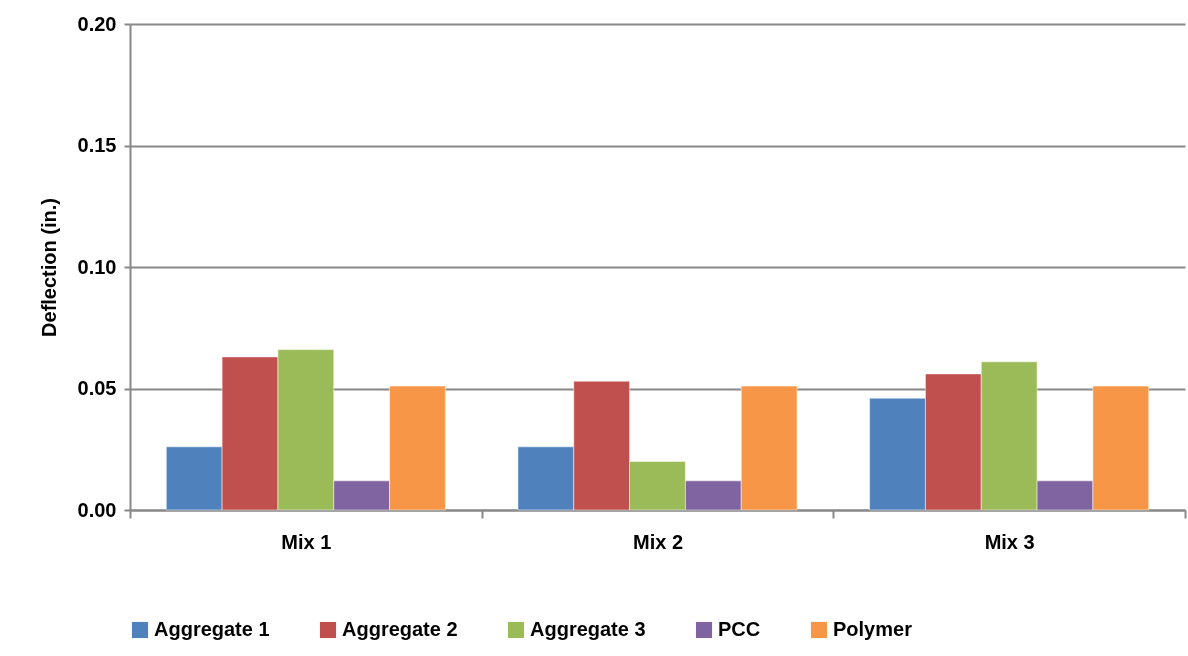 This screenshot has height=656, width=1188. Describe the element at coordinates (1009, 541) in the screenshot. I see `x-tick-label: Mix 3` at that location.